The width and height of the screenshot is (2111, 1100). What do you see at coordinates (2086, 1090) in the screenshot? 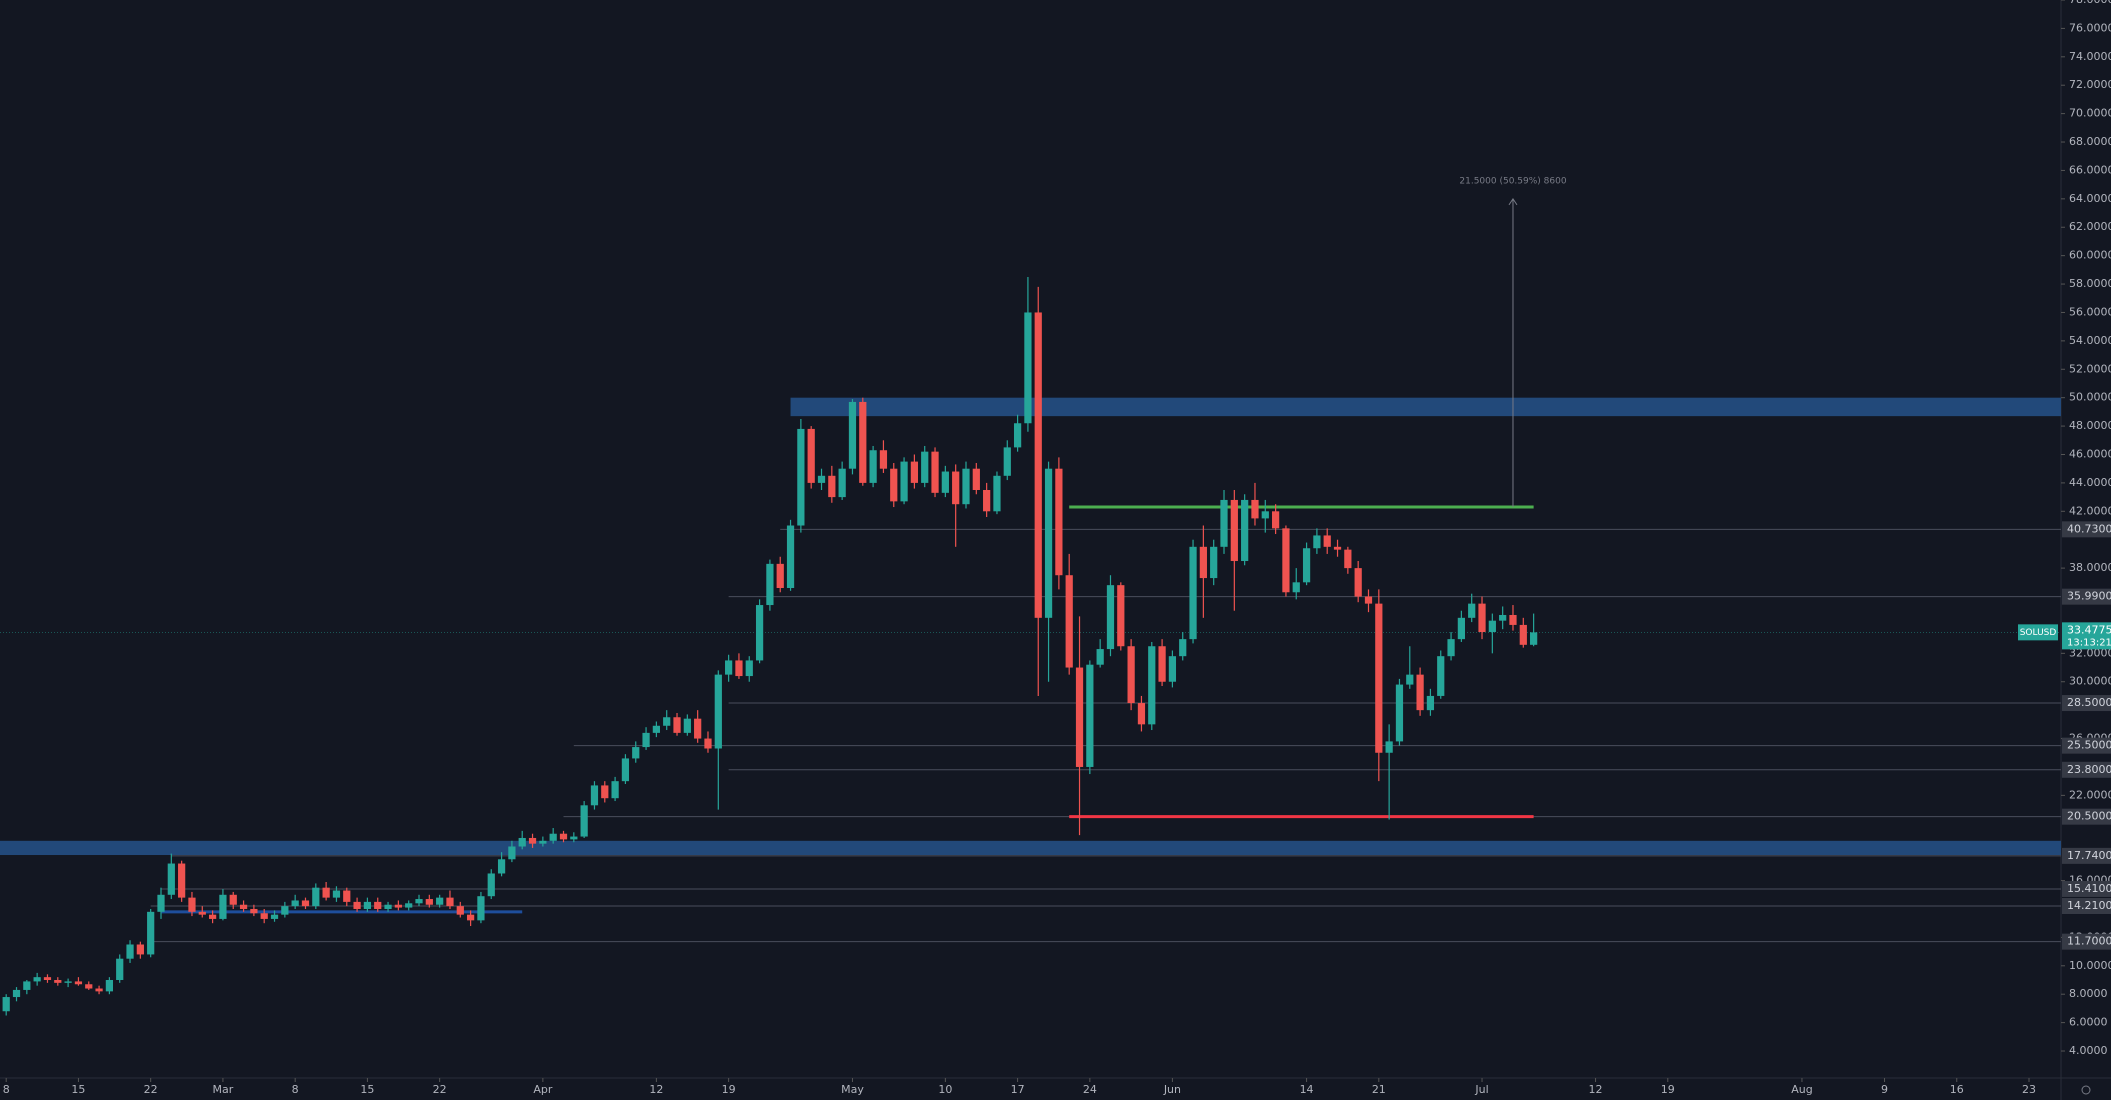
I see `settings-icon` at bounding box center [2086, 1090].